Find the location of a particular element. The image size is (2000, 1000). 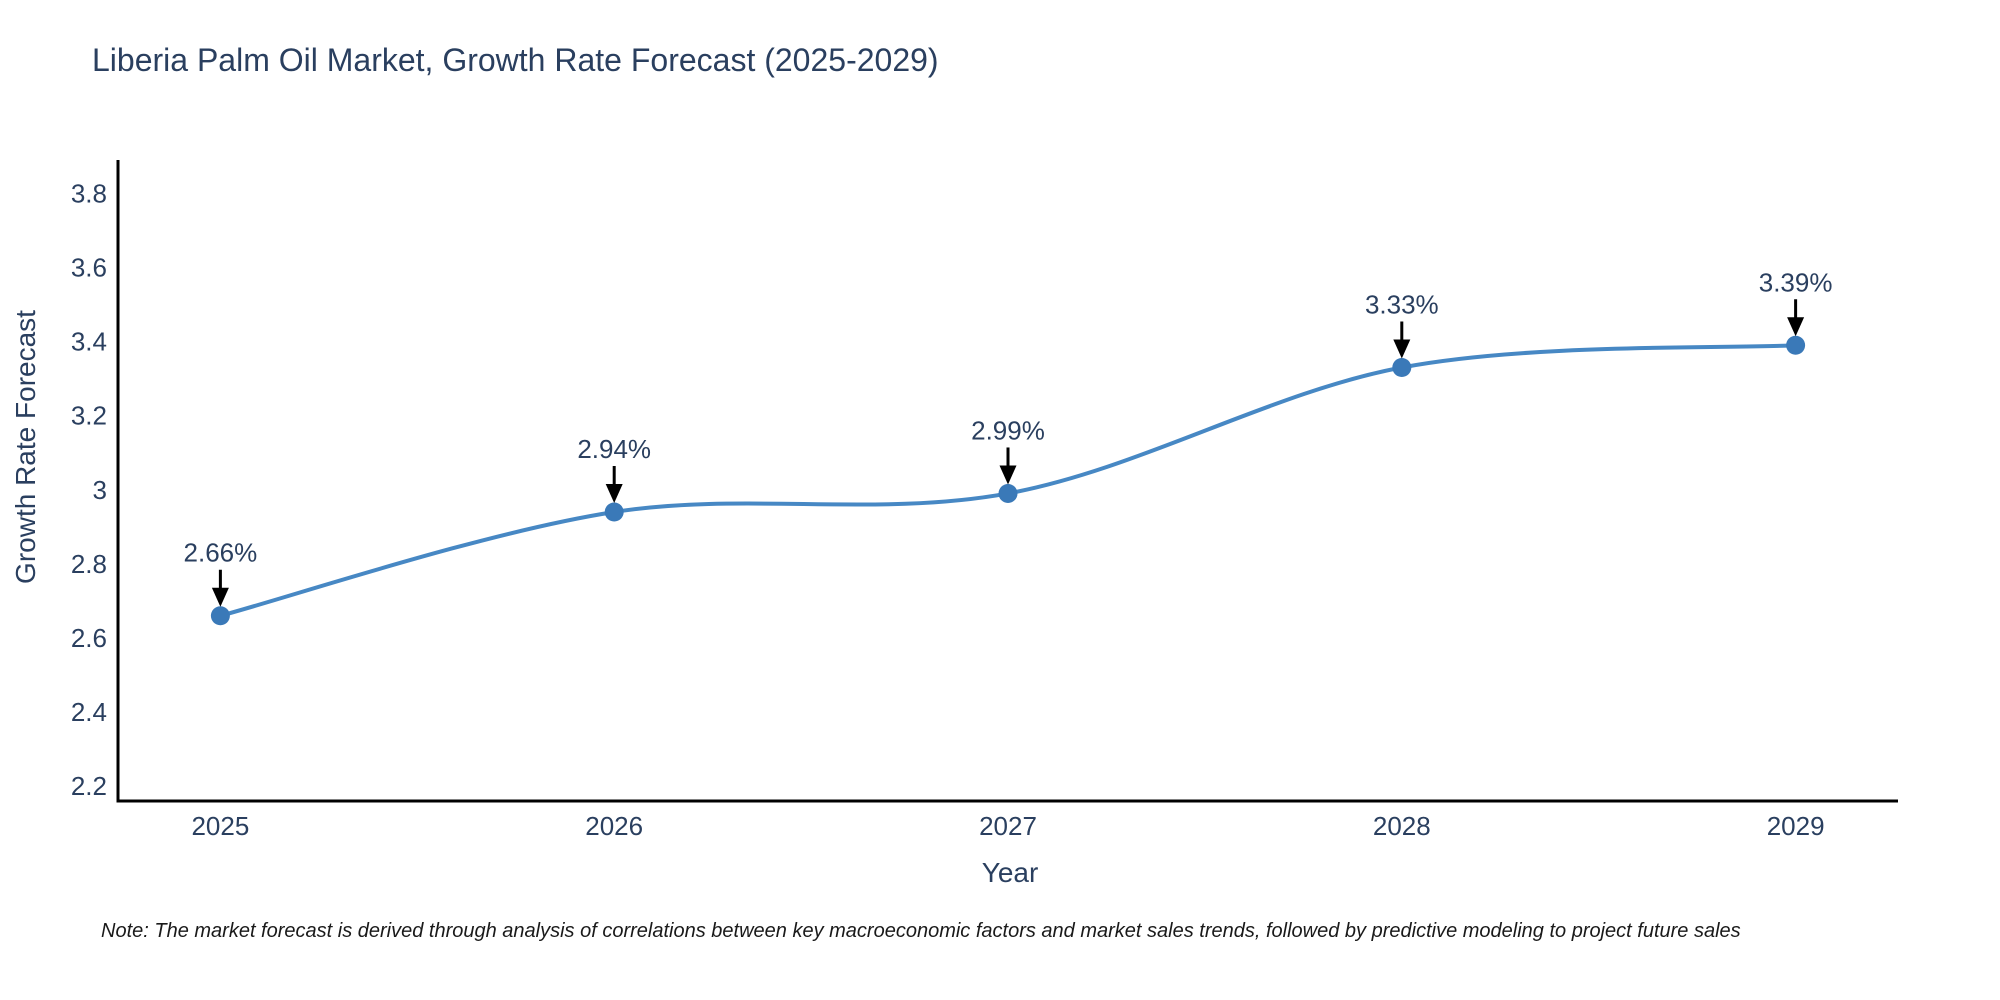

data-point-2025 is located at coordinates (220, 616).